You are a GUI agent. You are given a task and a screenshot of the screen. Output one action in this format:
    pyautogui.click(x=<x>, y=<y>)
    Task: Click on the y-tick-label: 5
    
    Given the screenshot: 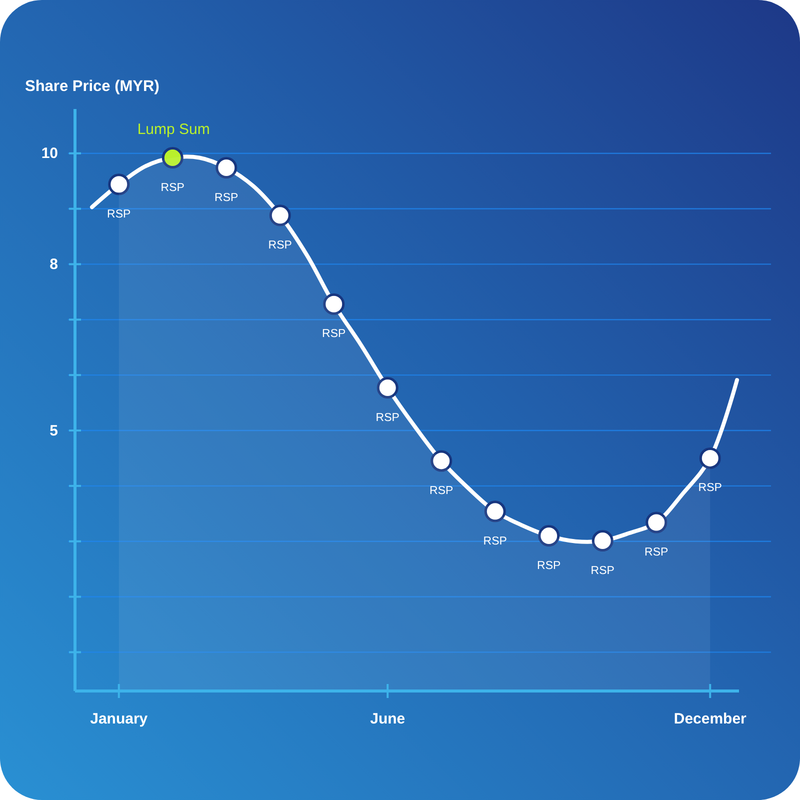 What is the action you would take?
    pyautogui.click(x=54, y=431)
    